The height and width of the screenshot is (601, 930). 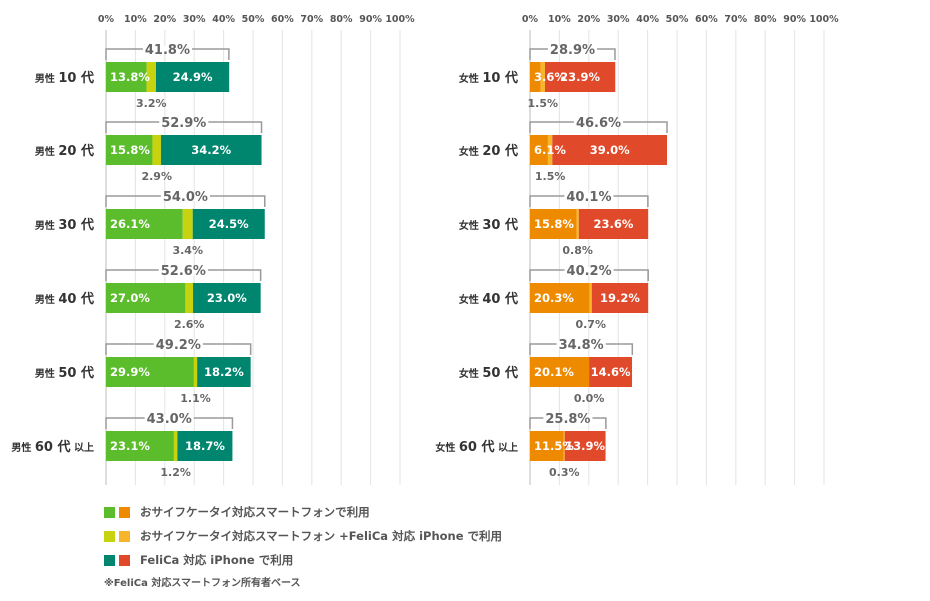 What do you see at coordinates (321, 536) in the screenshot?
I see `legend-label-both: おサイフケータイ対応スマートフォン +FeliCa 対応 iPhone で利用` at bounding box center [321, 536].